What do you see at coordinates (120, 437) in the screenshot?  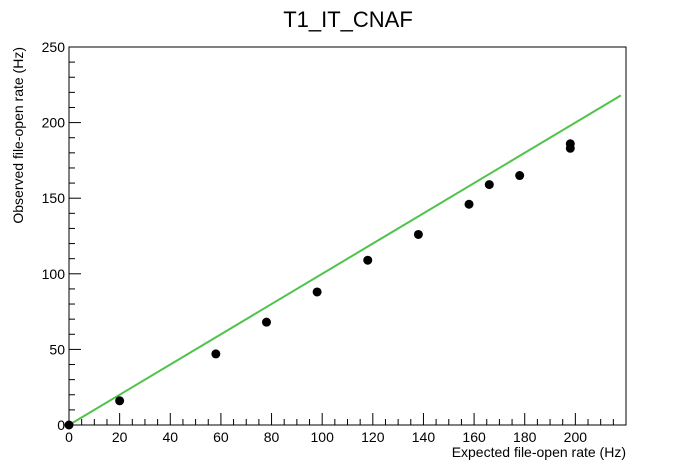 I see `x-tick-label: 20` at bounding box center [120, 437].